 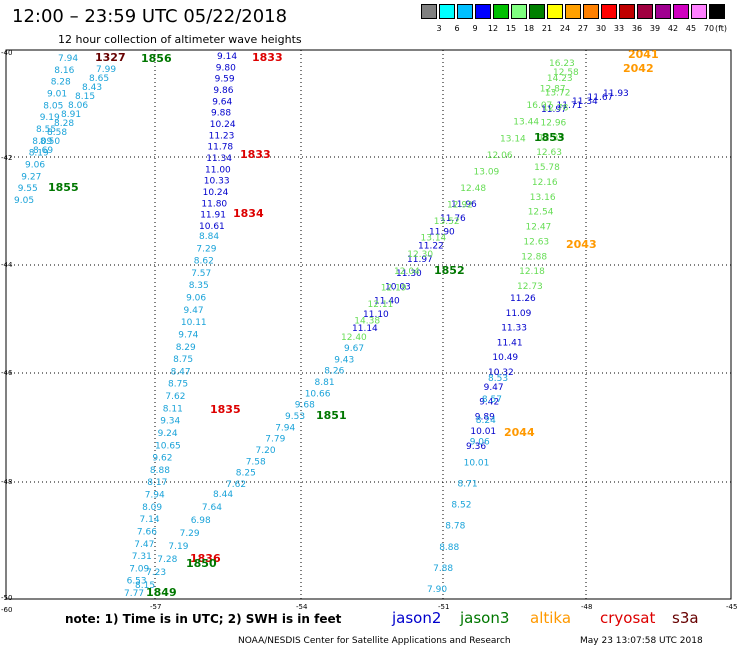 What do you see at coordinates (501, 373) in the screenshot?
I see `wave-height-value: 10.32` at bounding box center [501, 373].